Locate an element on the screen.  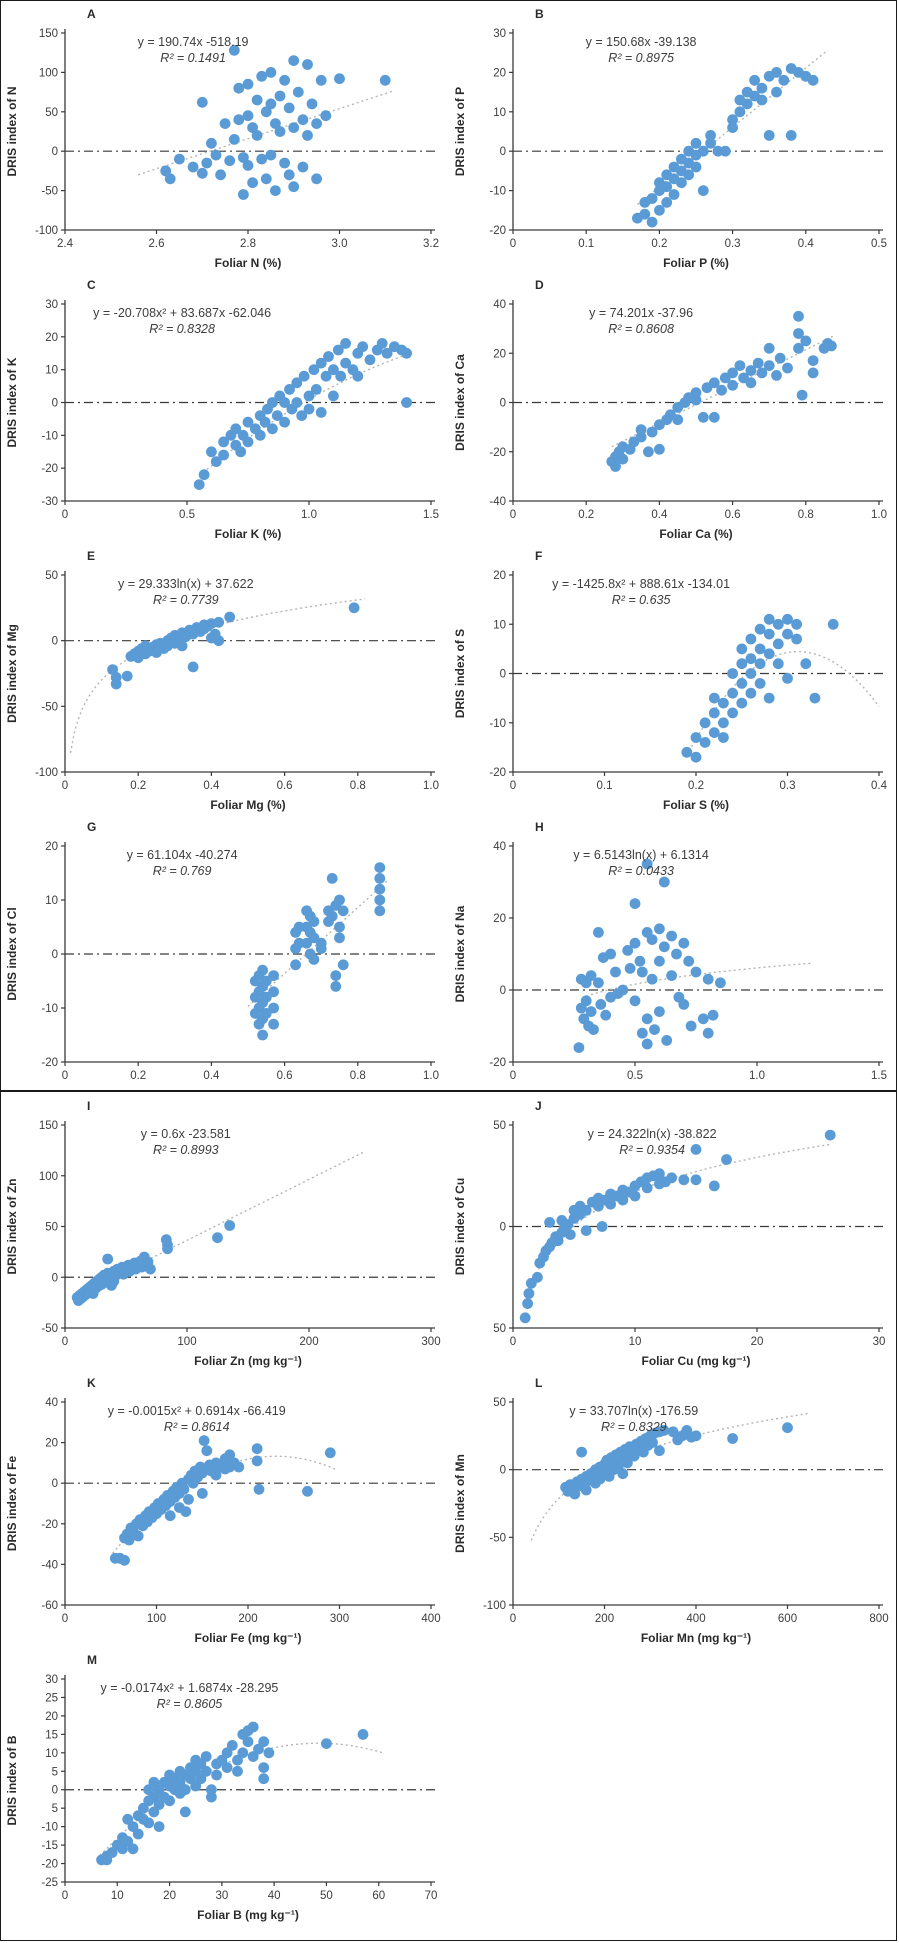
panel-letter: M is located at coordinates (92, 1660).